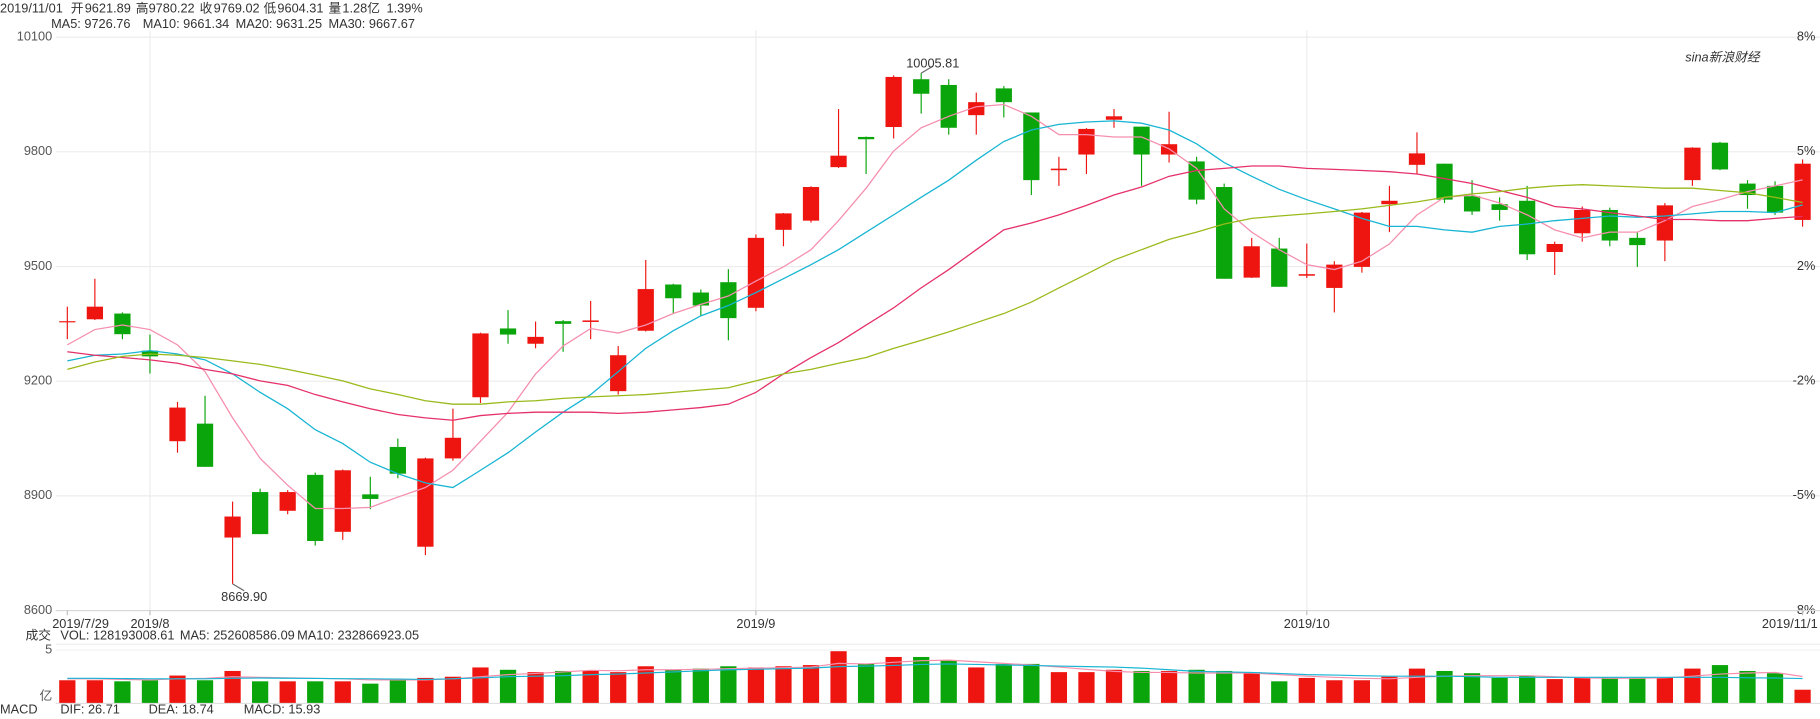 The height and width of the screenshot is (719, 1820). Describe the element at coordinates (90, 23) in the screenshot. I see `ma-legend: MA5: 9726.76` at that location.